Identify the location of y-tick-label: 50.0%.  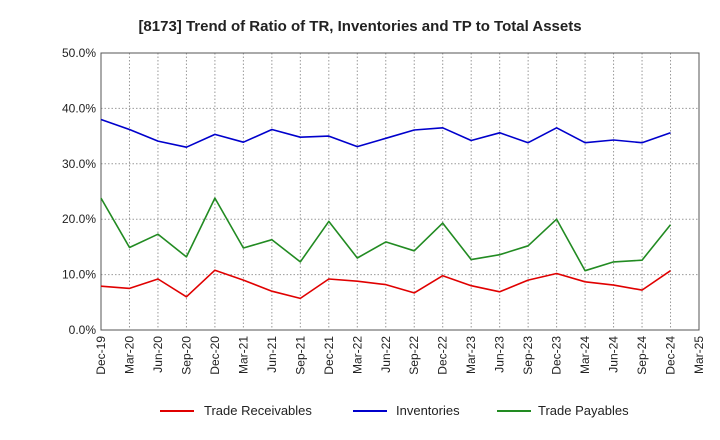
(79, 53).